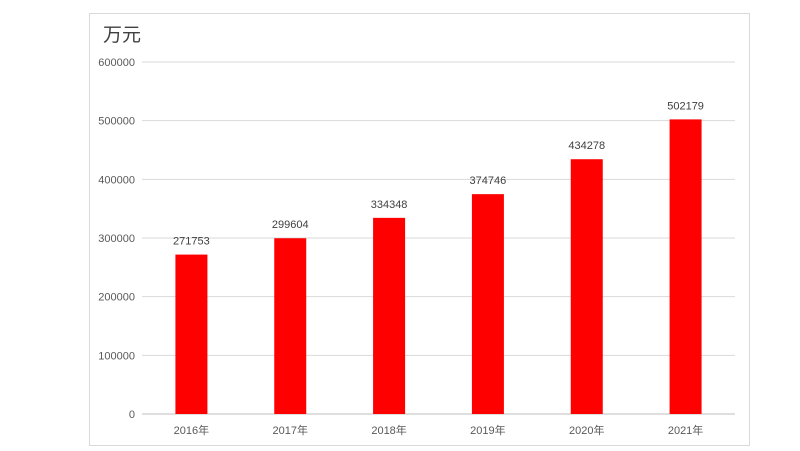 The width and height of the screenshot is (800, 451). What do you see at coordinates (116, 122) in the screenshot?
I see `y-tick-label: 500000` at bounding box center [116, 122].